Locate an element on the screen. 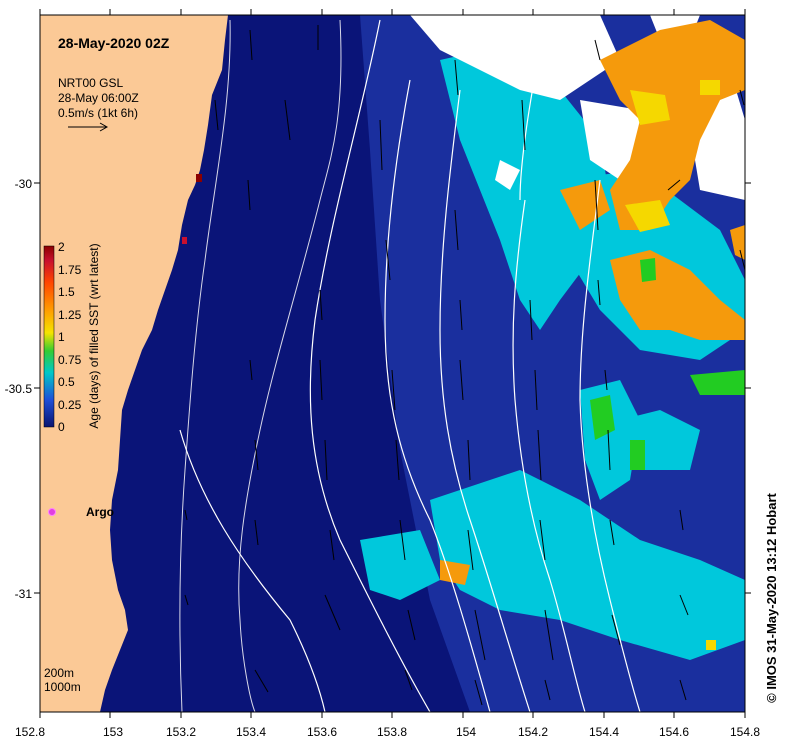 Image resolution: width=789 pixels, height=750 pixels. colorbar-tick: 1.25 is located at coordinates (70, 315).